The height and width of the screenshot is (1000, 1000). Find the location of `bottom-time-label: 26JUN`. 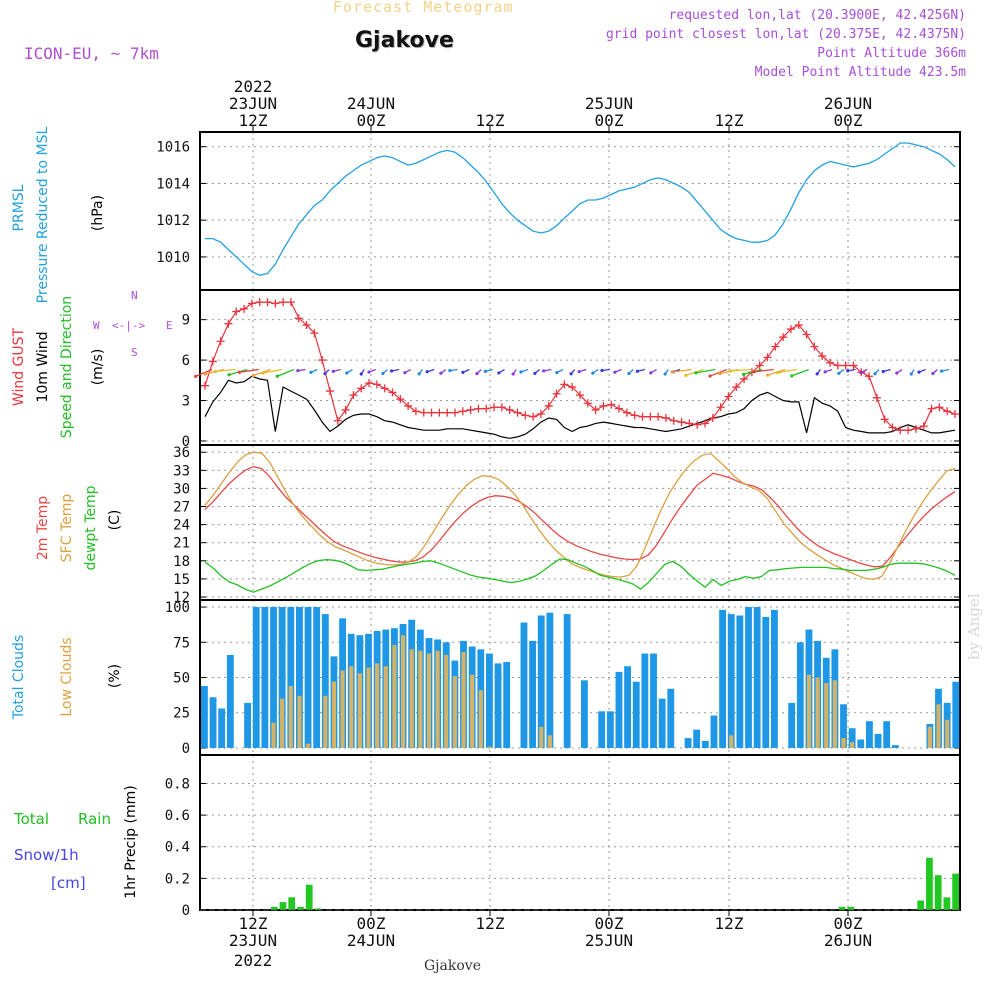

bottom-time-label: 26JUN is located at coordinates (848, 940).